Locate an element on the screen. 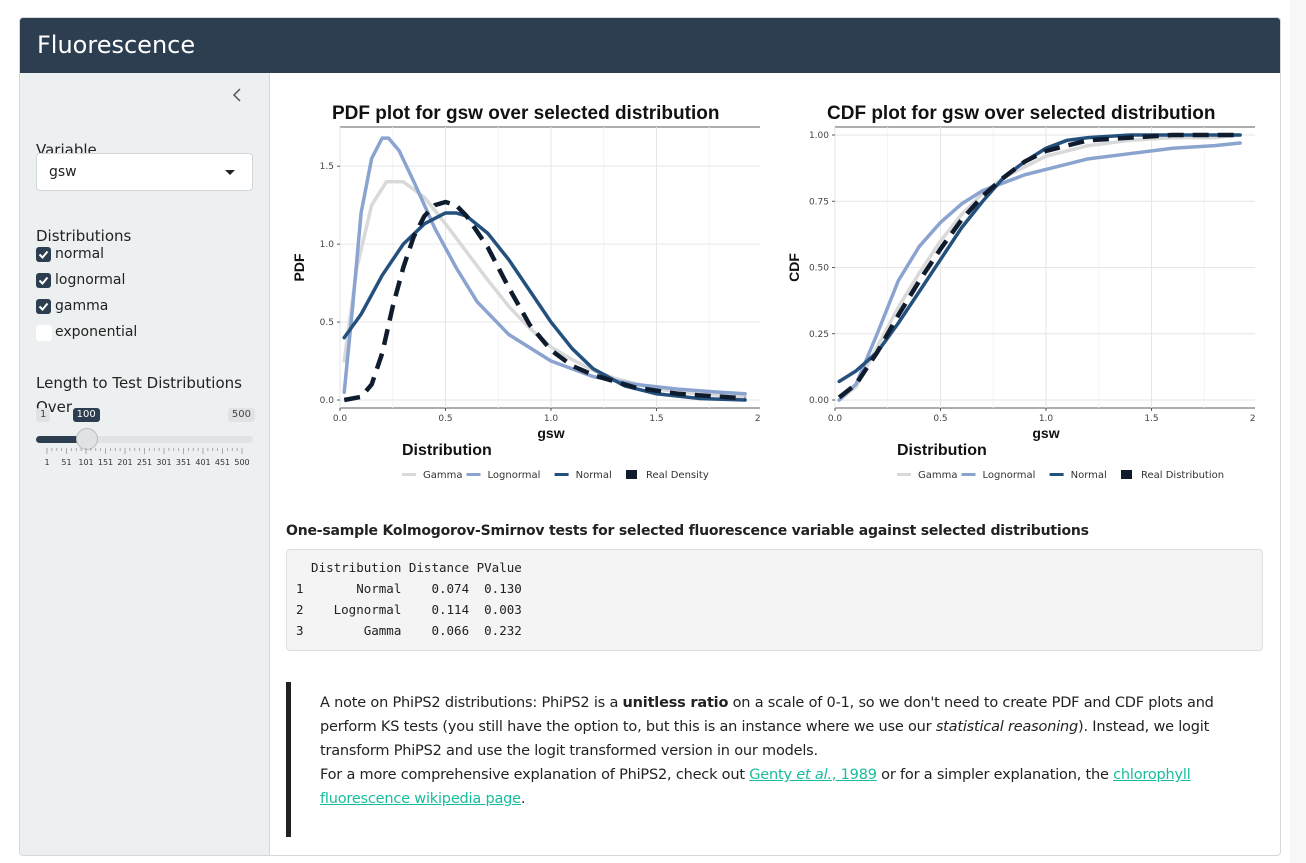  variable-select-value: gsw is located at coordinates (63, 172).